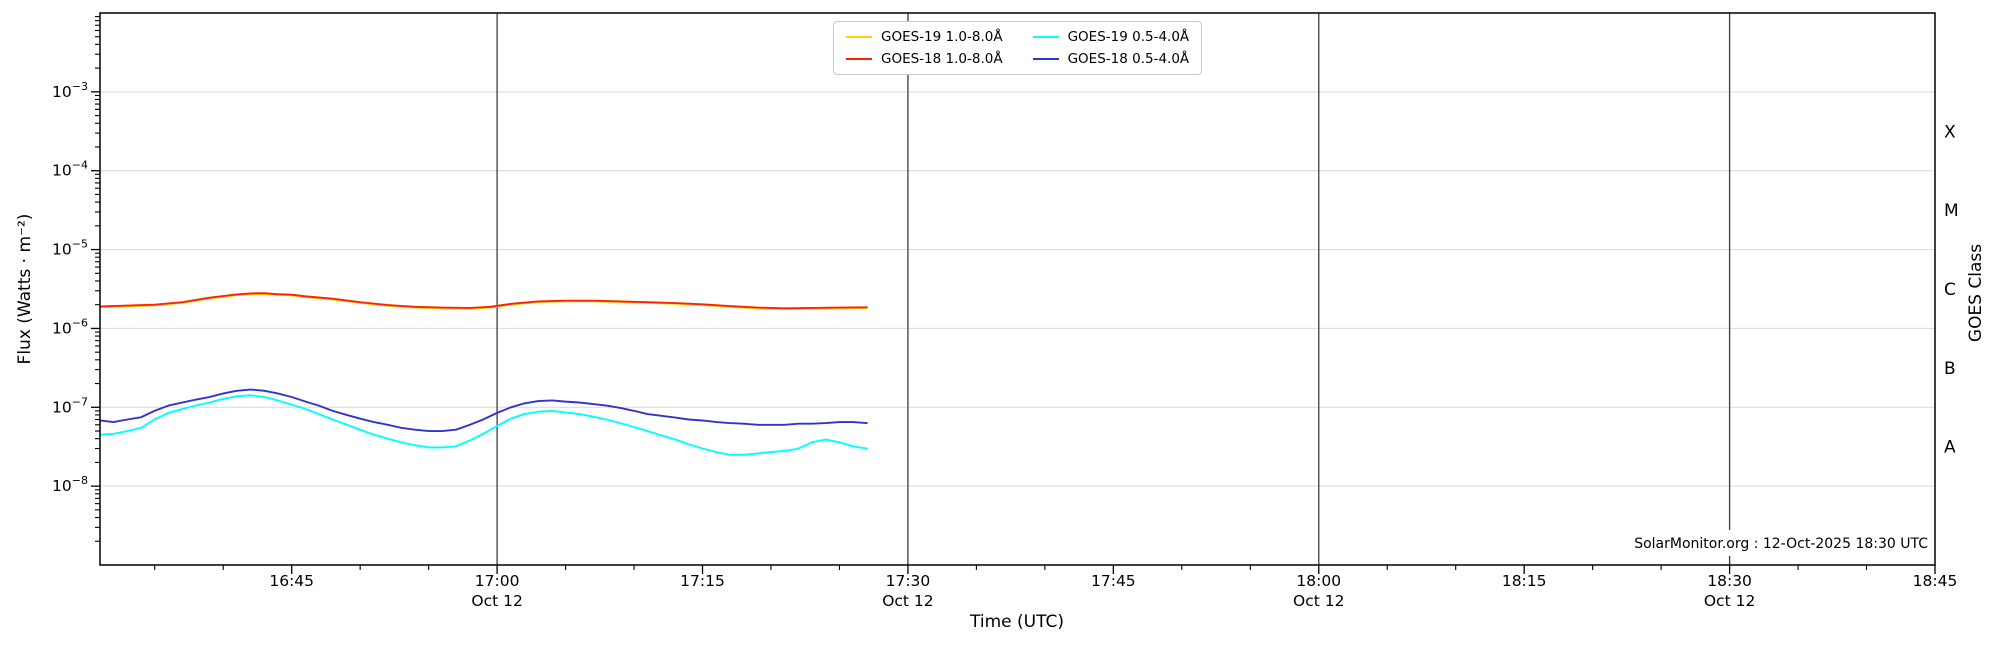 This screenshot has width=2000, height=650. What do you see at coordinates (1951, 211) in the screenshot?
I see `goes-class-letter: M` at bounding box center [1951, 211].